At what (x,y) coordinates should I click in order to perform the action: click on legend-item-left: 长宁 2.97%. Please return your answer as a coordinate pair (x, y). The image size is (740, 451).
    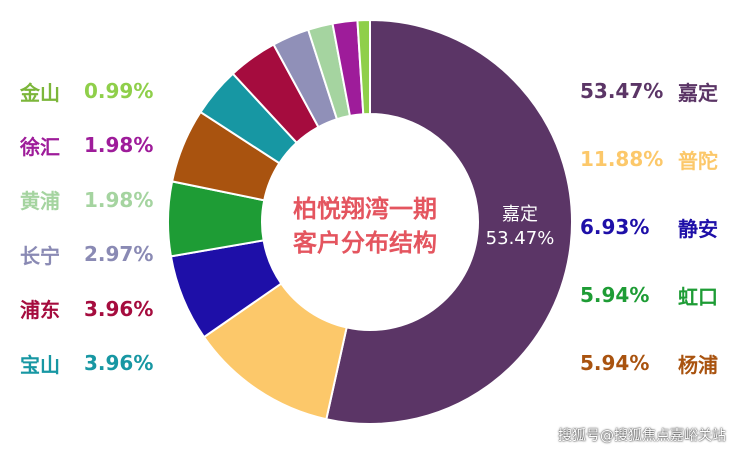
    Looking at the image, I should click on (86, 254).